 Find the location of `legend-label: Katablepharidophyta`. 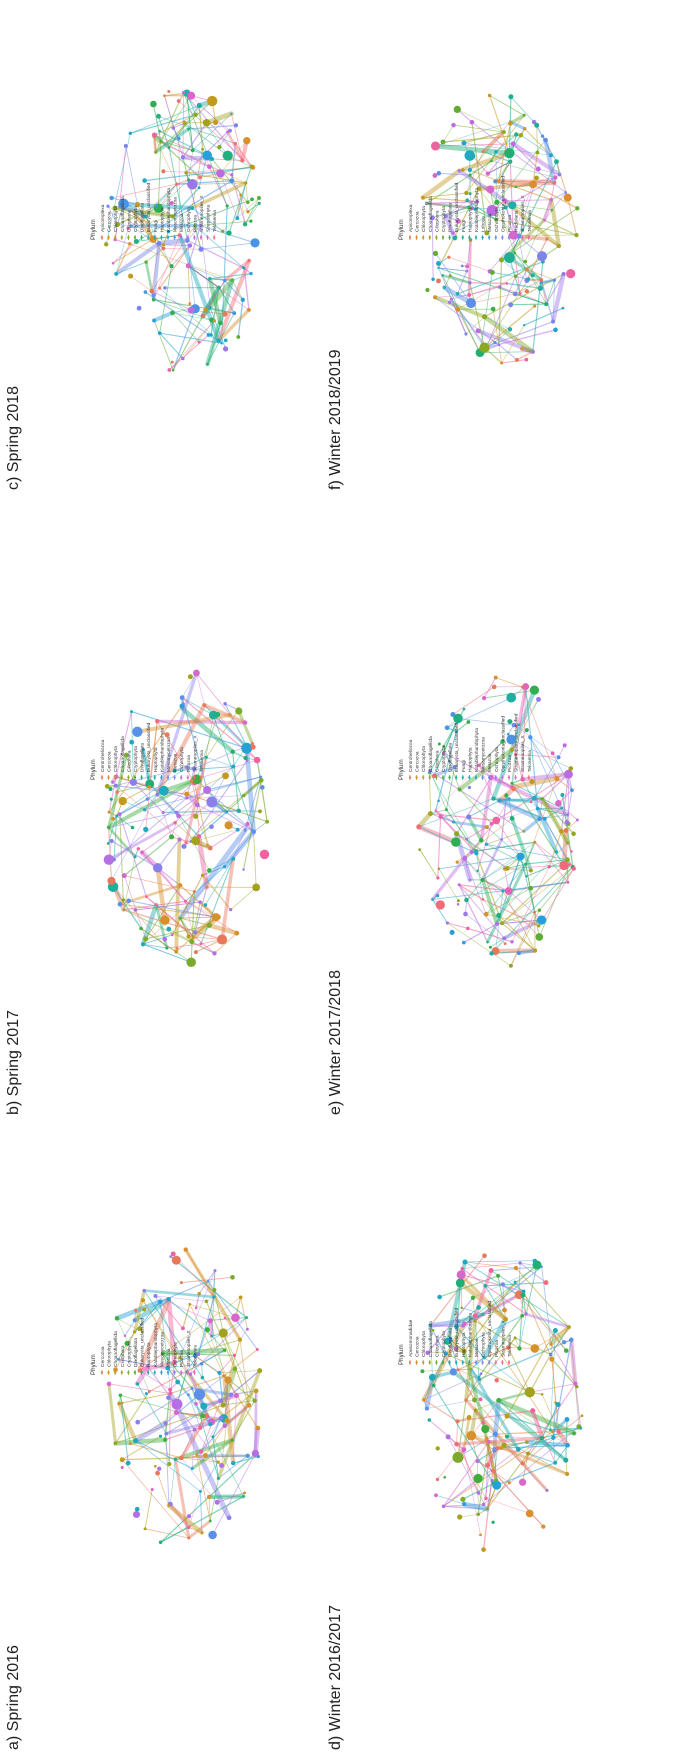

legend-label: Katablepharidophyta is located at coordinates (169, 210).